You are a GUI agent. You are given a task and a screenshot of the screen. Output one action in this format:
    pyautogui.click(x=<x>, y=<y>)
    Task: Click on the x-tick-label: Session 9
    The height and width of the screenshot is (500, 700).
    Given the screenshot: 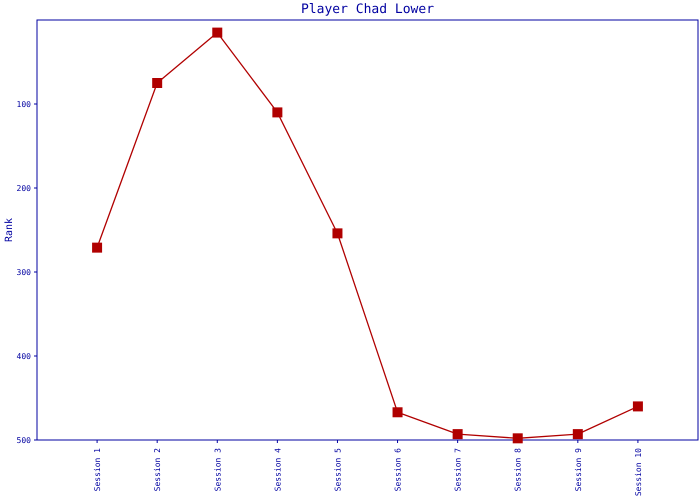 What is the action you would take?
    pyautogui.click(x=578, y=470)
    